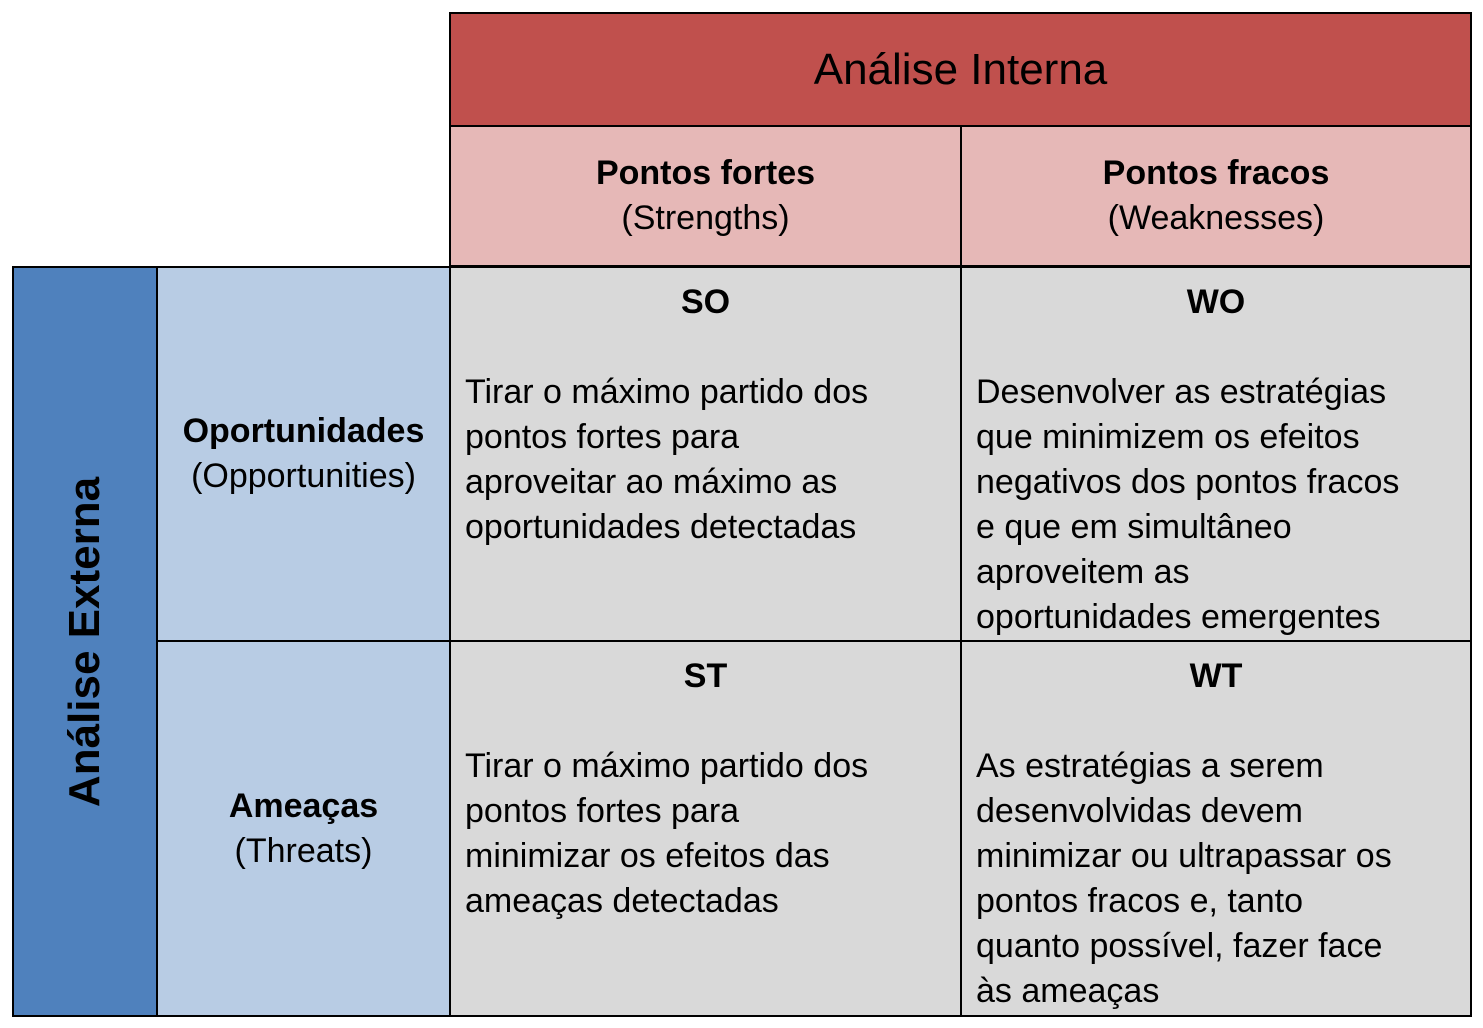 This screenshot has width=1483, height=1028. What do you see at coordinates (1178, 617) in the screenshot?
I see `cell-line: oportunidades emergentes` at bounding box center [1178, 617].